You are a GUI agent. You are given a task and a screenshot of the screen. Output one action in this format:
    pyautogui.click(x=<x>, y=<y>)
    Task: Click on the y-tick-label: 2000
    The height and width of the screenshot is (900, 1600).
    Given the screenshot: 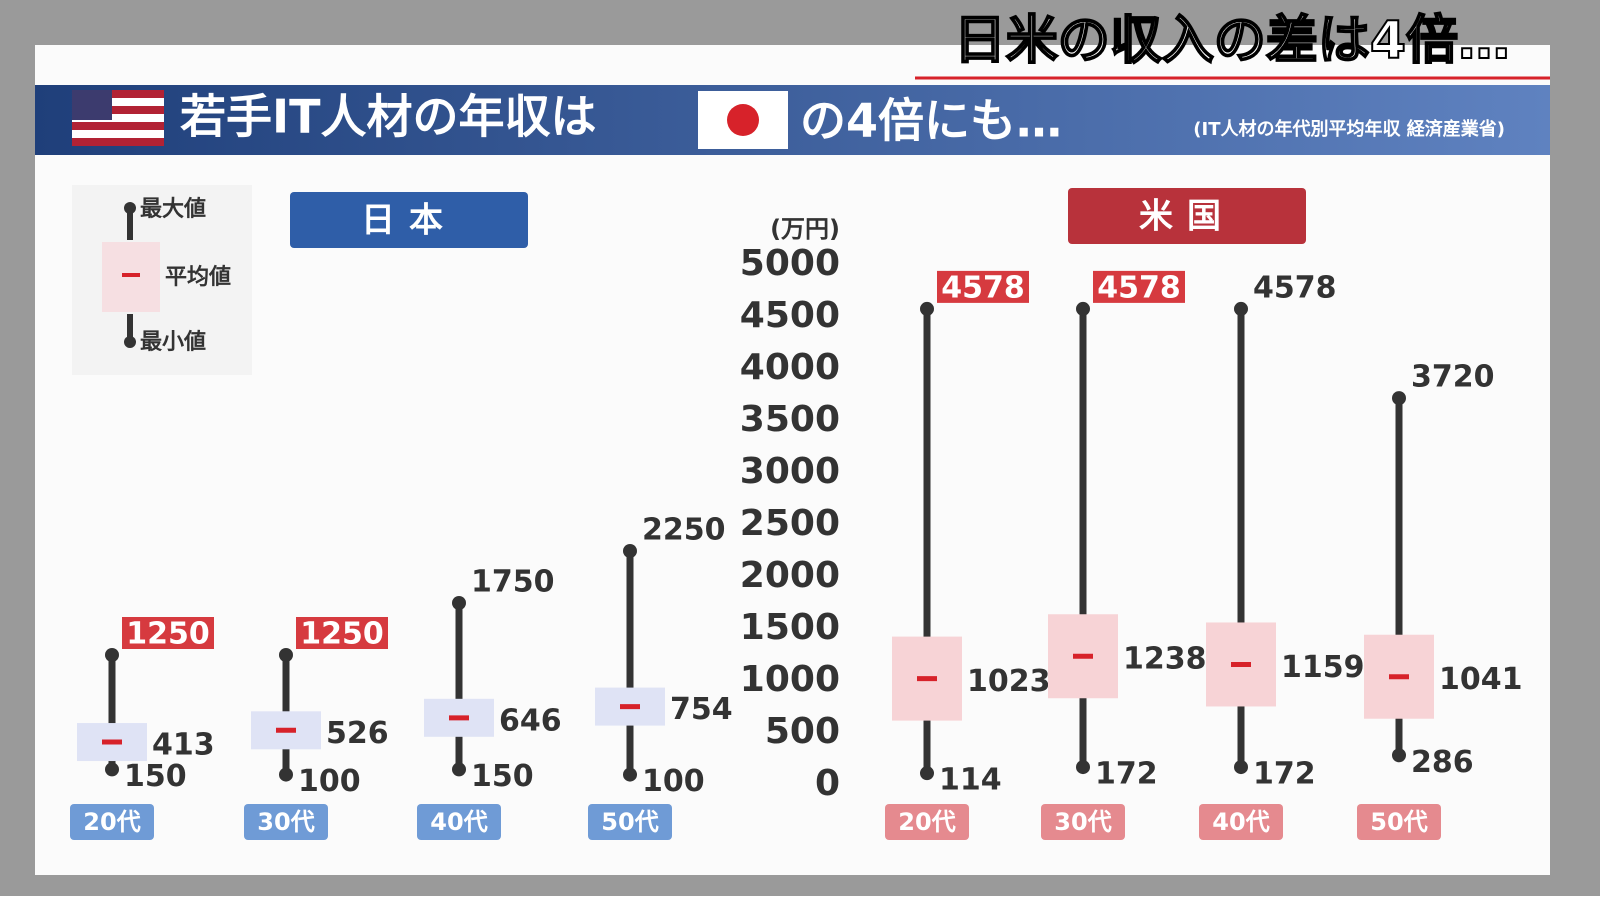 What is the action you would take?
    pyautogui.click(x=790, y=575)
    